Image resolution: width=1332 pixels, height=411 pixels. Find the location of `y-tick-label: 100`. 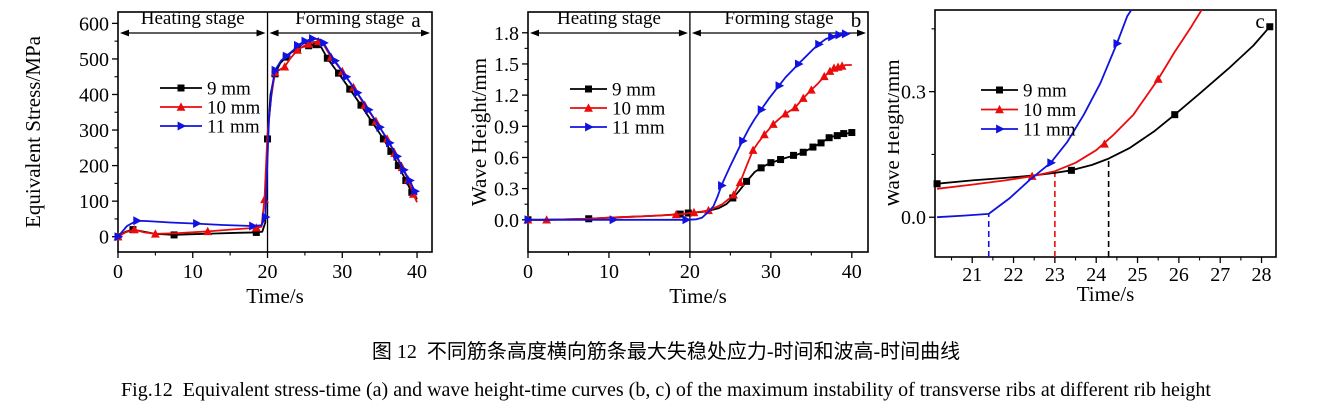

y-tick-label: 100 is located at coordinates (94, 202).